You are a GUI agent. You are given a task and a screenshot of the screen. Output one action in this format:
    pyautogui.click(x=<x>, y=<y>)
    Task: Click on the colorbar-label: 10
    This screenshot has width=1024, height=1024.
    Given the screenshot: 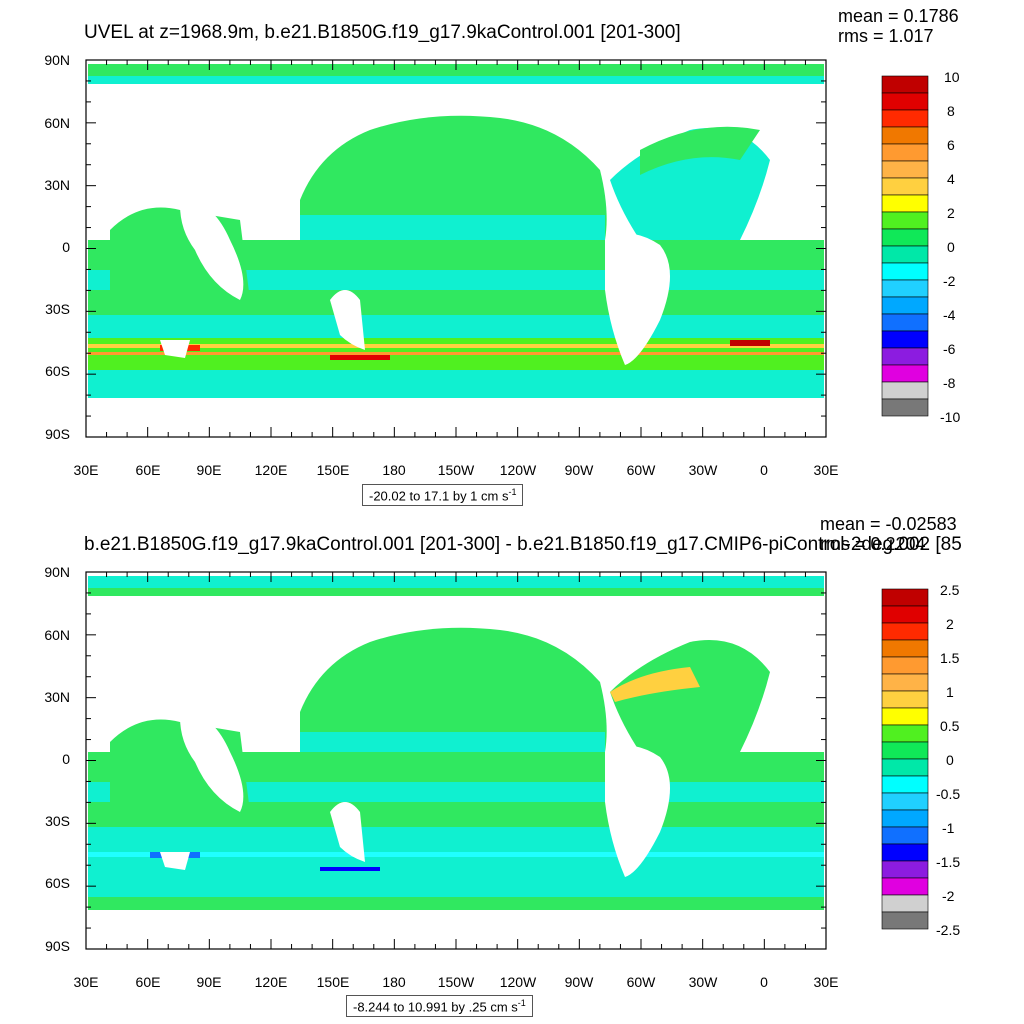 What is the action you would take?
    pyautogui.click(x=952, y=77)
    